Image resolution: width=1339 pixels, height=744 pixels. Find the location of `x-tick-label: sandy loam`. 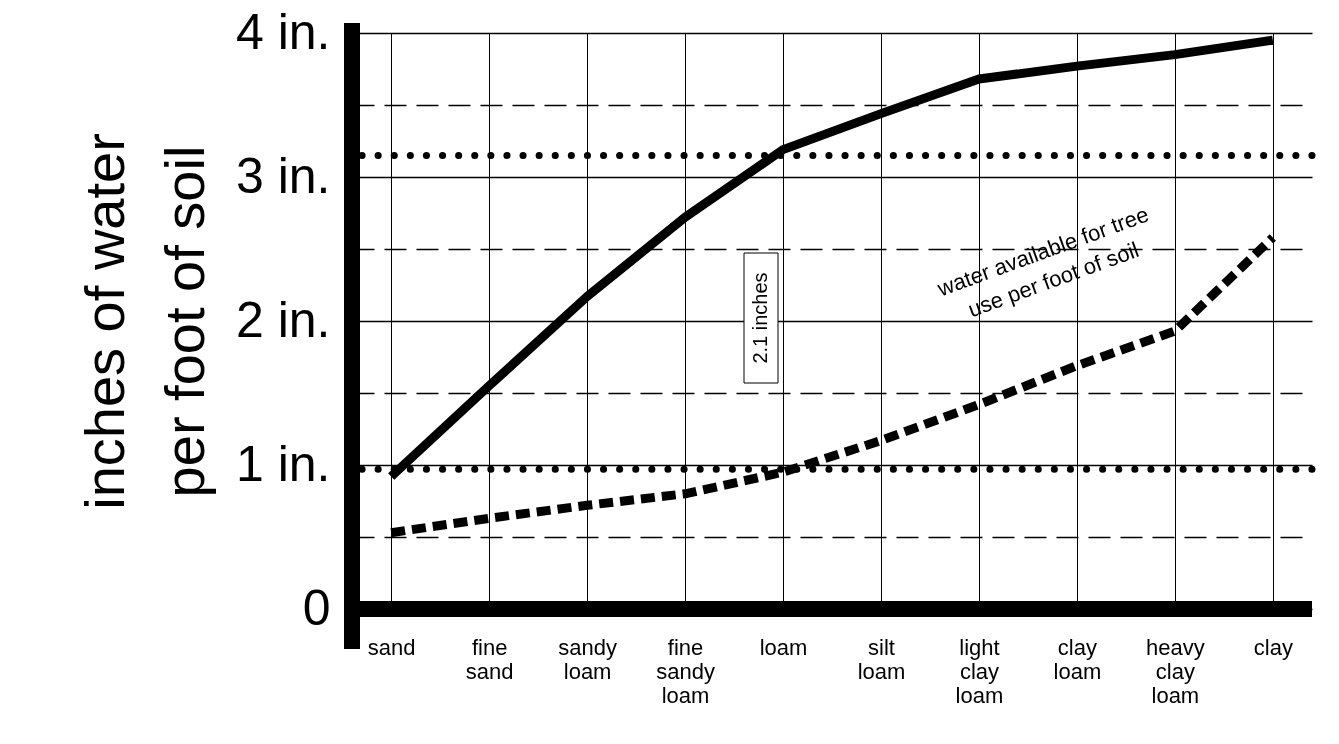

x-tick-label: sandy loam is located at coordinates (587, 659).